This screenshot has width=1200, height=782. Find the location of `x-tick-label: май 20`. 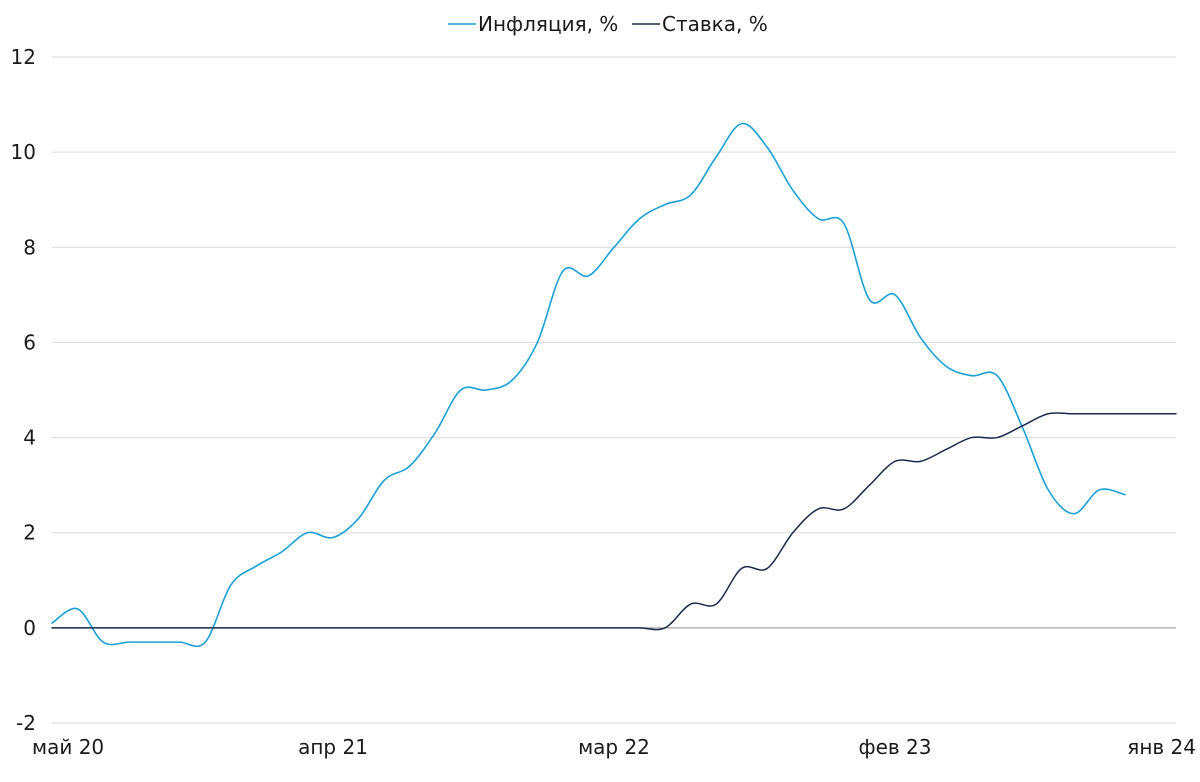

x-tick-label: май 20 is located at coordinates (68, 747).